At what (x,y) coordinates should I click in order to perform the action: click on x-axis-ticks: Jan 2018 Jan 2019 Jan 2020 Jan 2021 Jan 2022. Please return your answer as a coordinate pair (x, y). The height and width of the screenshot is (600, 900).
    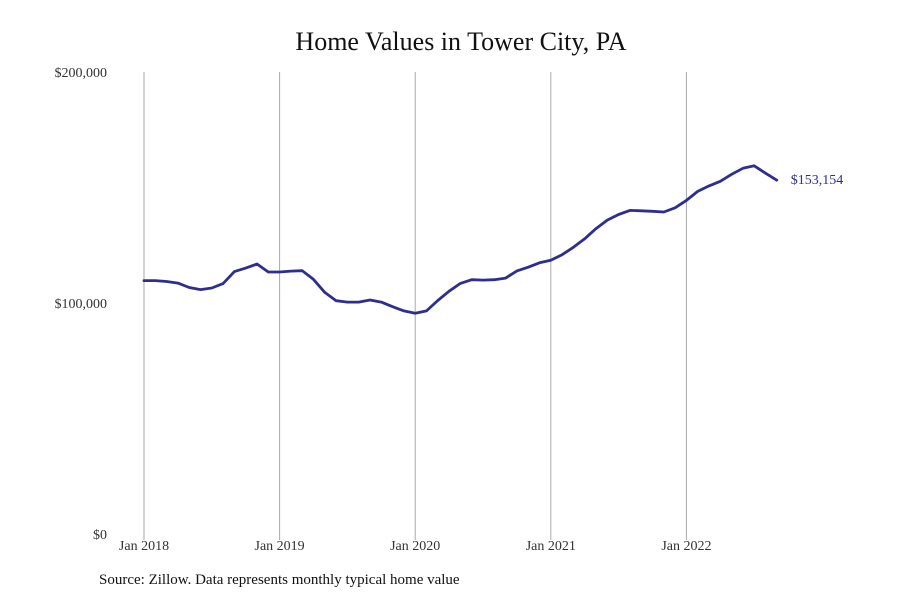
    Looking at the image, I should click on (415, 546).